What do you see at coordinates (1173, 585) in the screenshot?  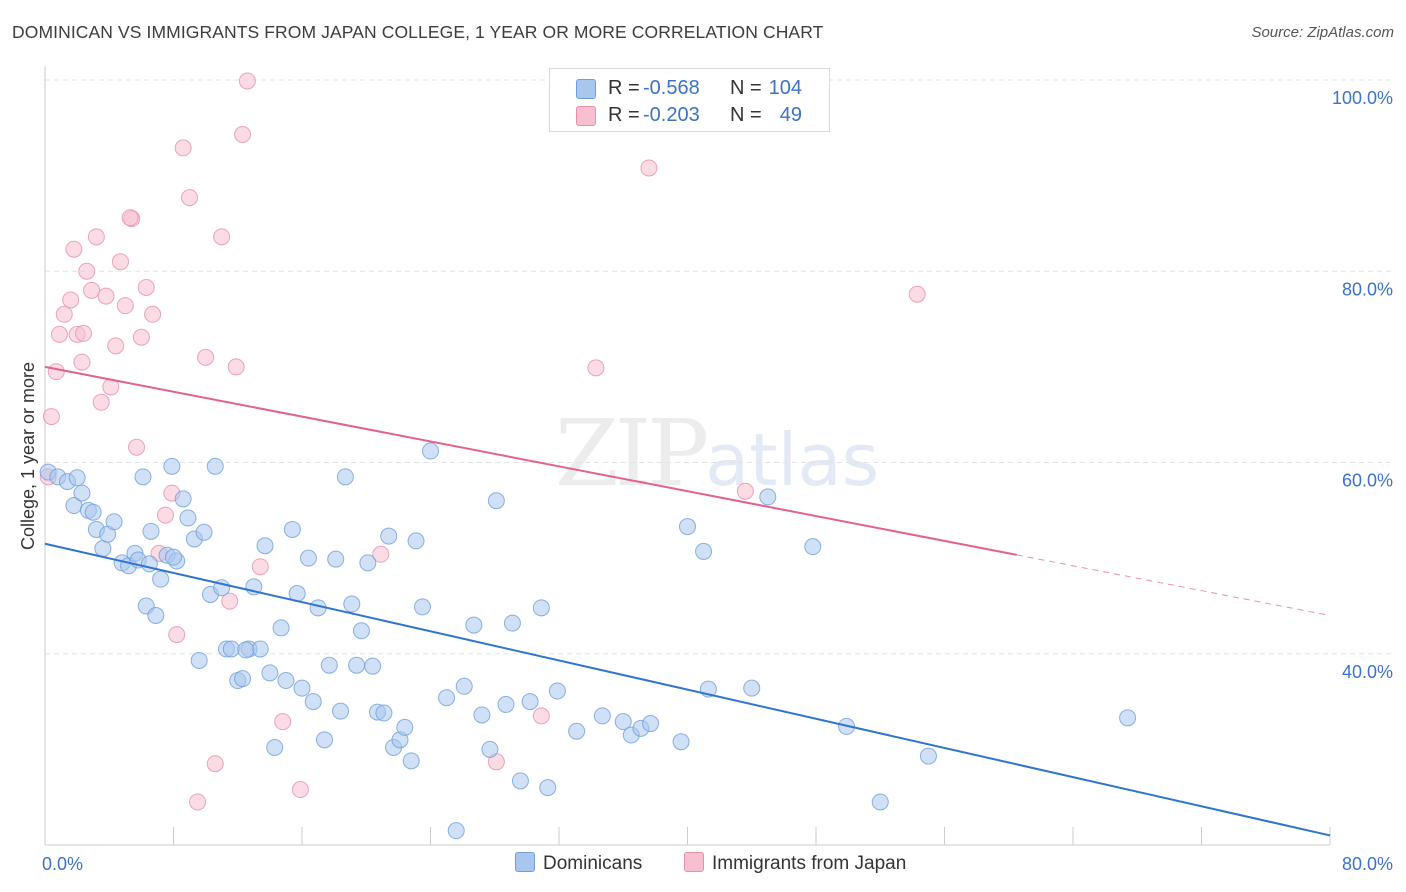 I see `trend-line-extension` at bounding box center [1173, 585].